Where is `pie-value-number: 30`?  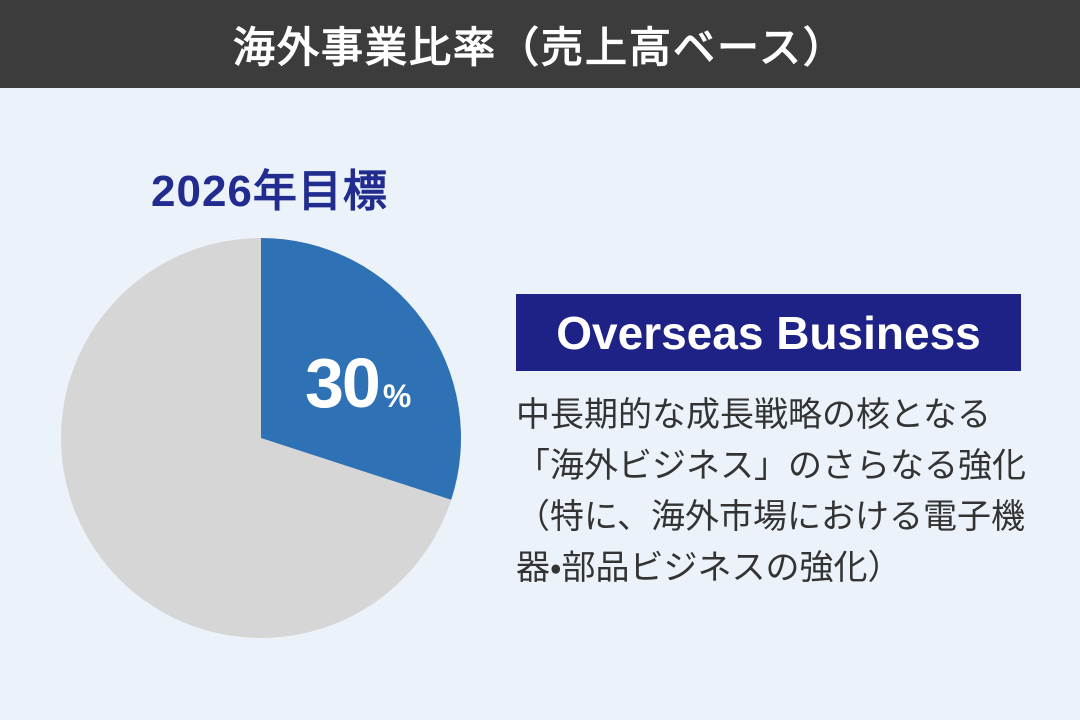
pie-value-number: 30 is located at coordinates (343, 383).